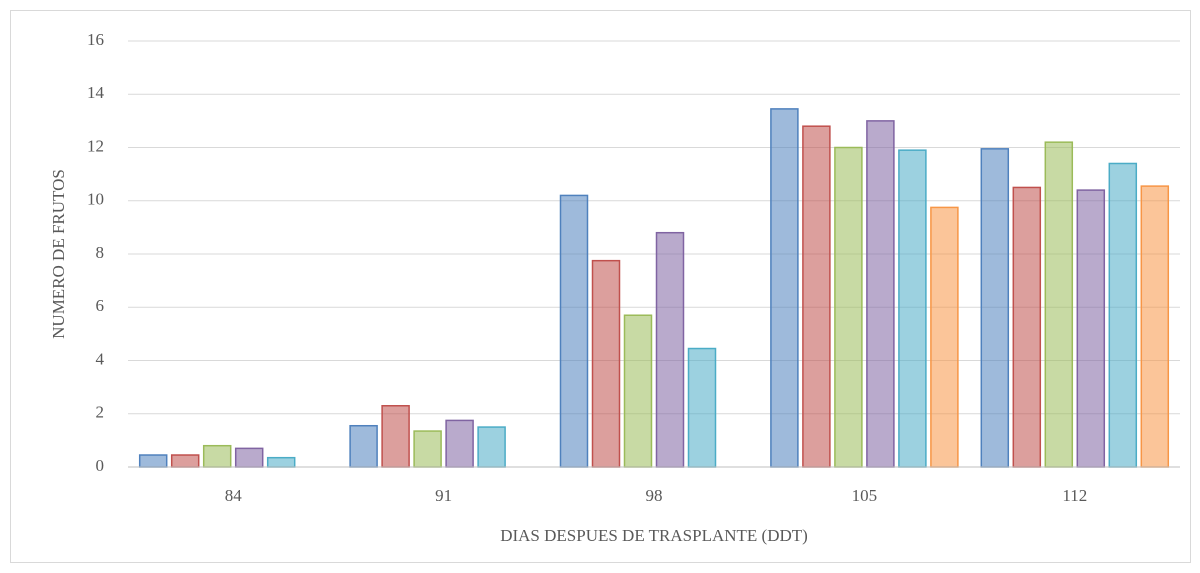 The image size is (1200, 573). I want to click on y-tick-label: 4, so click(100, 358).